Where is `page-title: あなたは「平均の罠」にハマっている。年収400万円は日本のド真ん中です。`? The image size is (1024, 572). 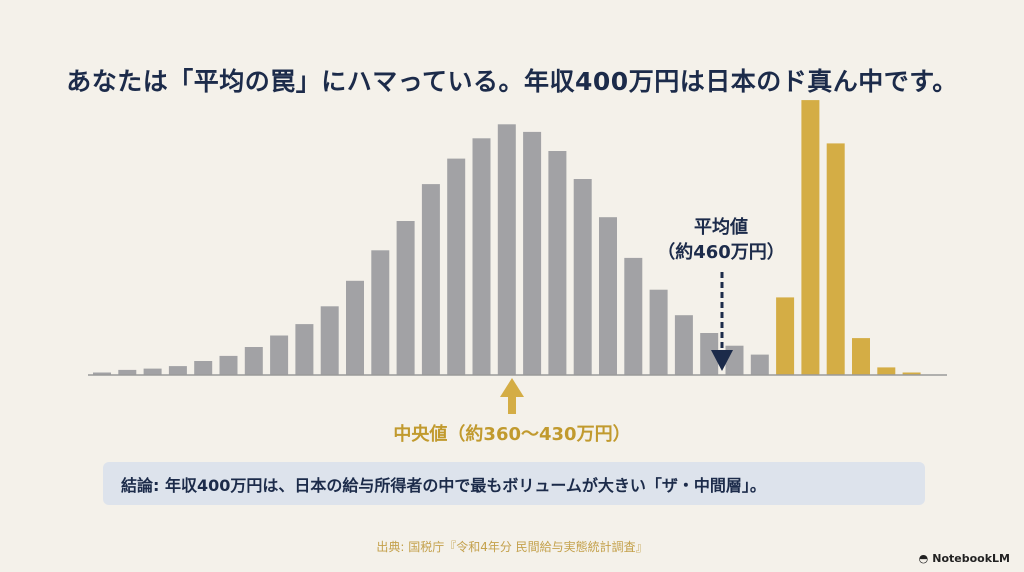 page-title: あなたは「平均の罠」にハマっている。年収400万円は日本のド真ん中です。 is located at coordinates (512, 81).